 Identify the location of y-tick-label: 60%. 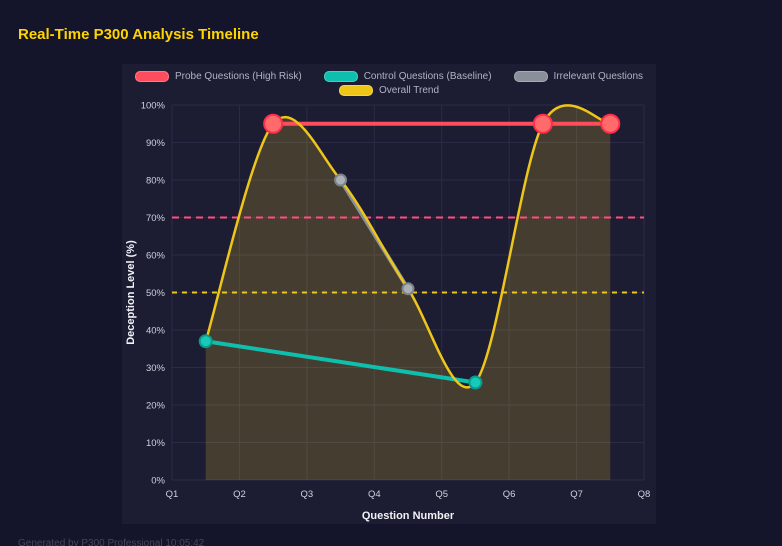
(156, 256).